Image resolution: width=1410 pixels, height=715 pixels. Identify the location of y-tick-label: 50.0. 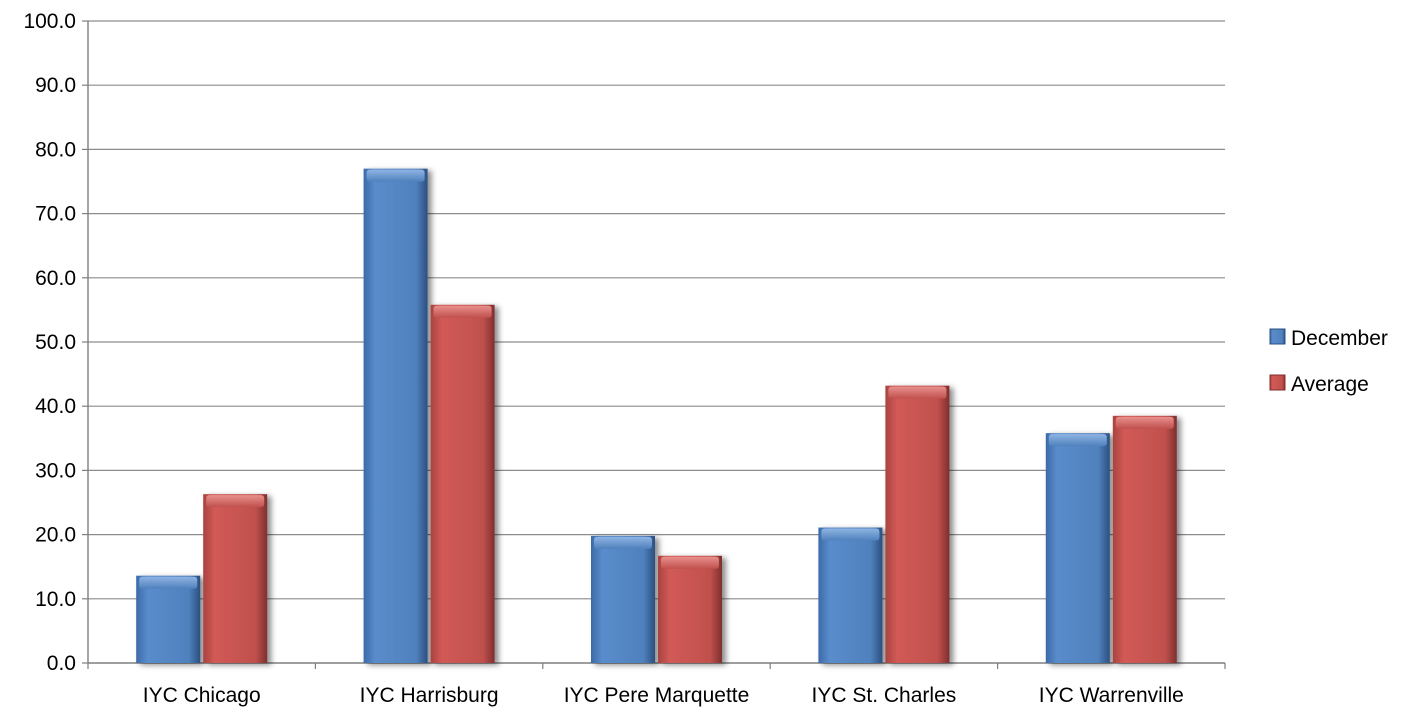
(55, 342).